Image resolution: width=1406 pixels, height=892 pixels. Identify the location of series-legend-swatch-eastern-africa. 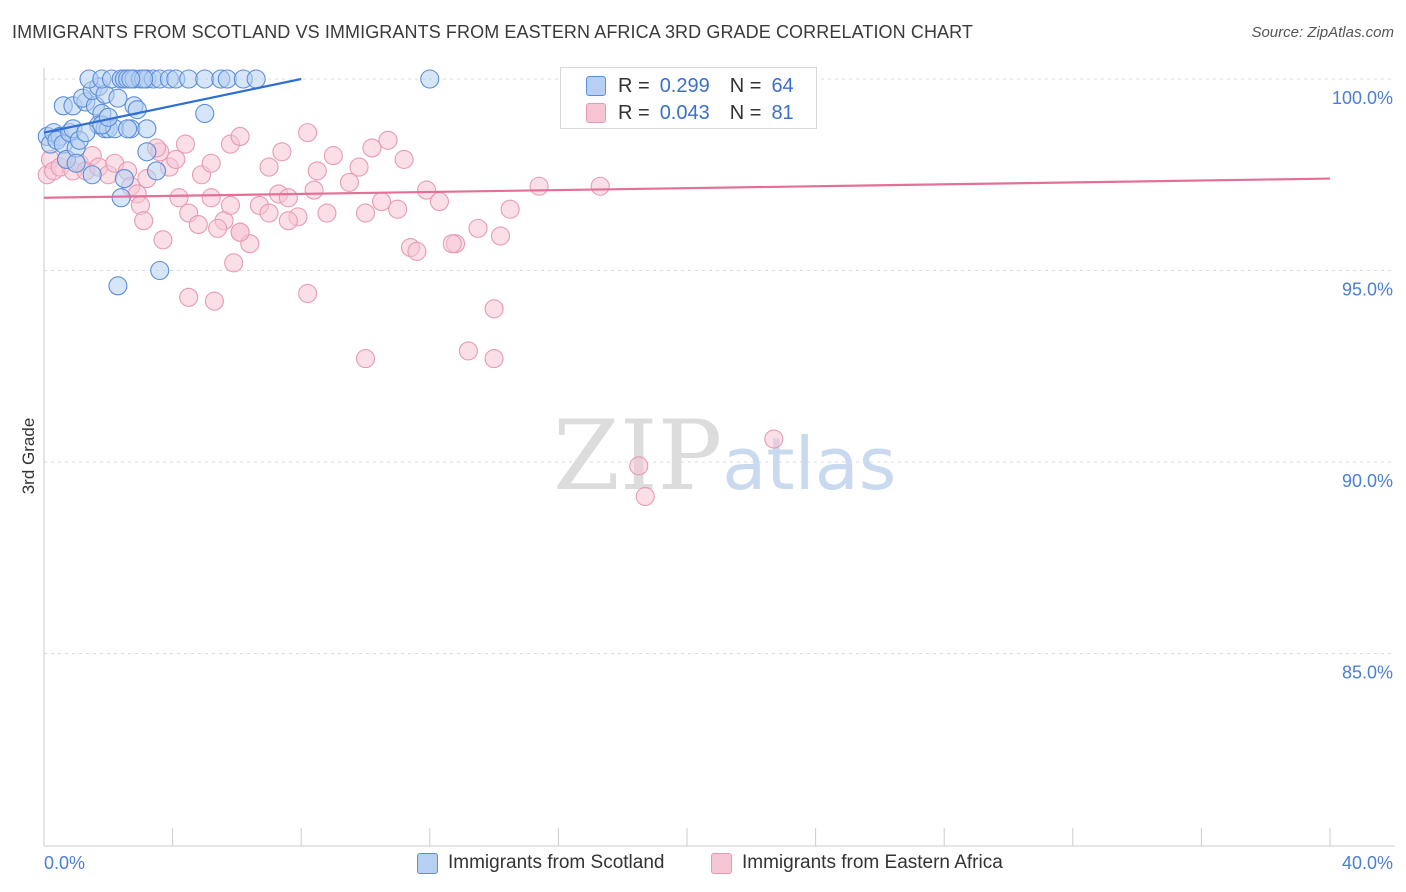
(721, 863).